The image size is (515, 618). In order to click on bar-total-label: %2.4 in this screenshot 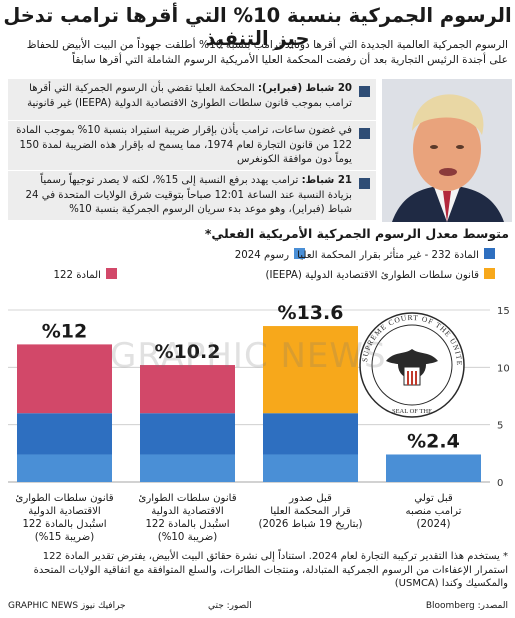, I will do `click(433, 441)`.